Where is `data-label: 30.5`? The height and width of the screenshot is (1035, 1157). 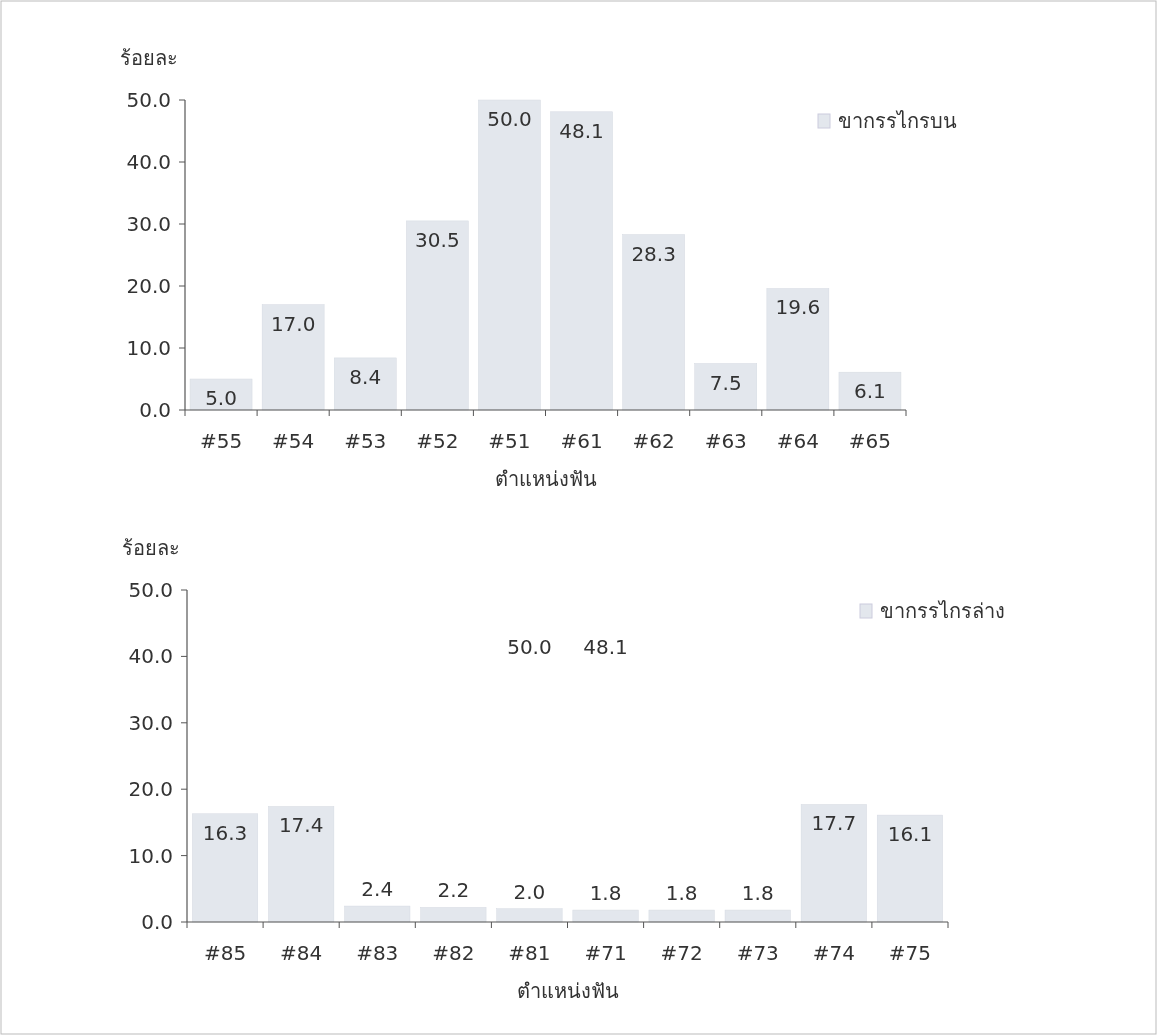
data-label: 30.5 is located at coordinates (437, 239).